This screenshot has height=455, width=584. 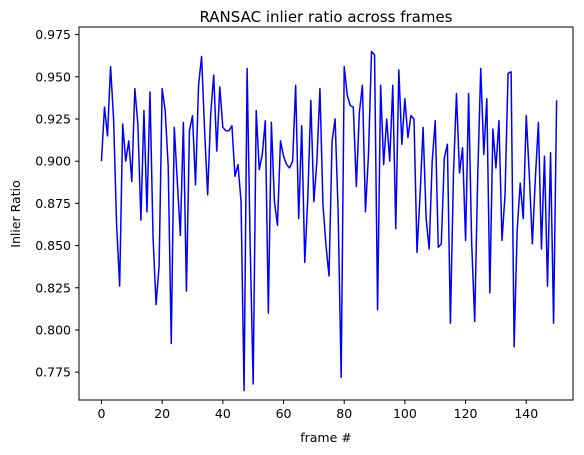 What do you see at coordinates (53, 76) in the screenshot?
I see `y-tick-label: 0.950` at bounding box center [53, 76].